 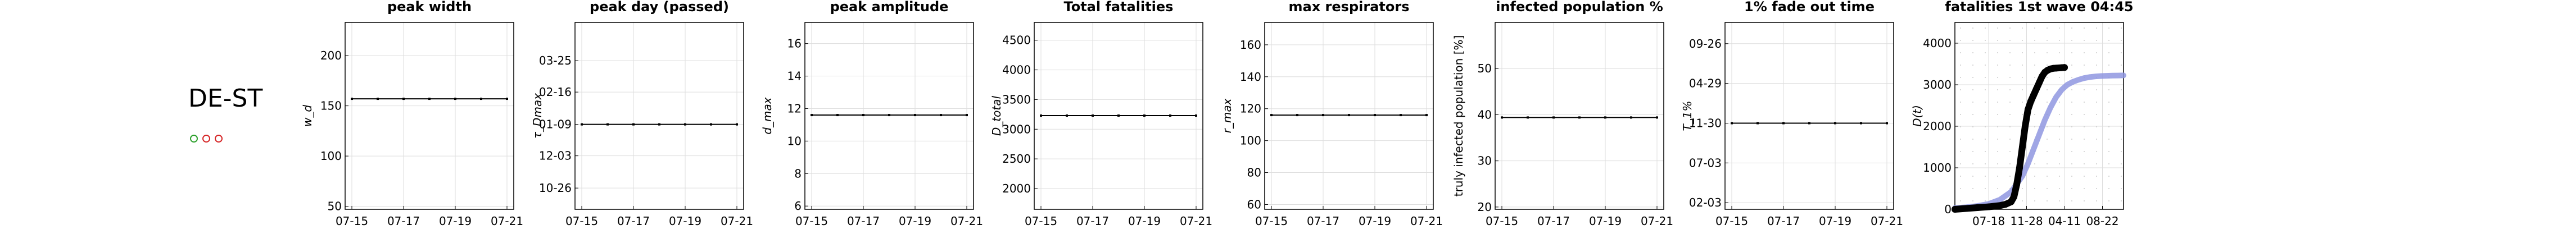 What do you see at coordinates (1375, 221) in the screenshot?
I see `x-tick-label: 07-19` at bounding box center [1375, 221].